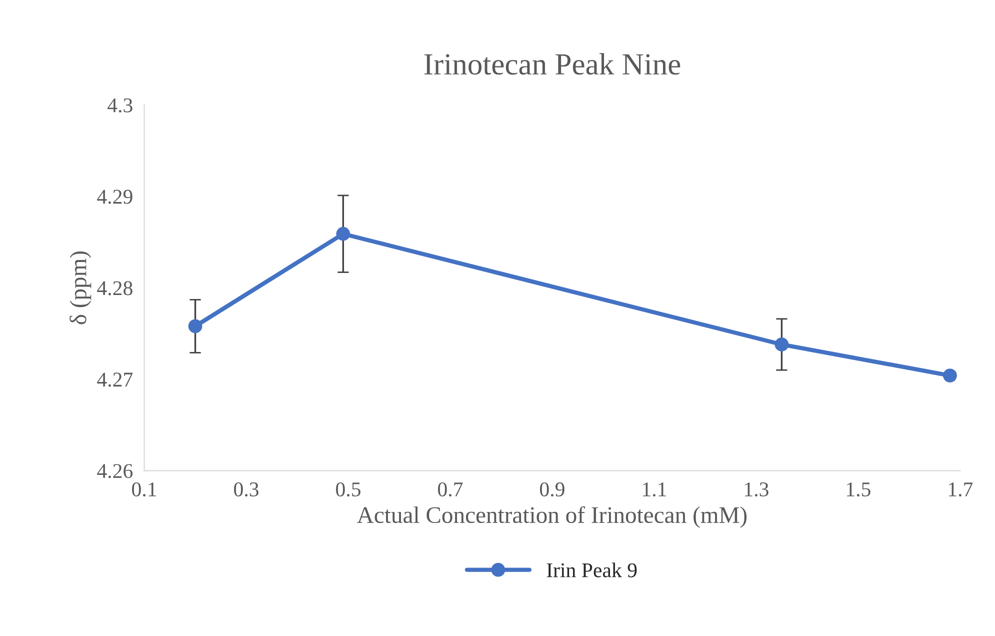  What do you see at coordinates (115, 471) in the screenshot?
I see `y-tick-label: 4.26` at bounding box center [115, 471].